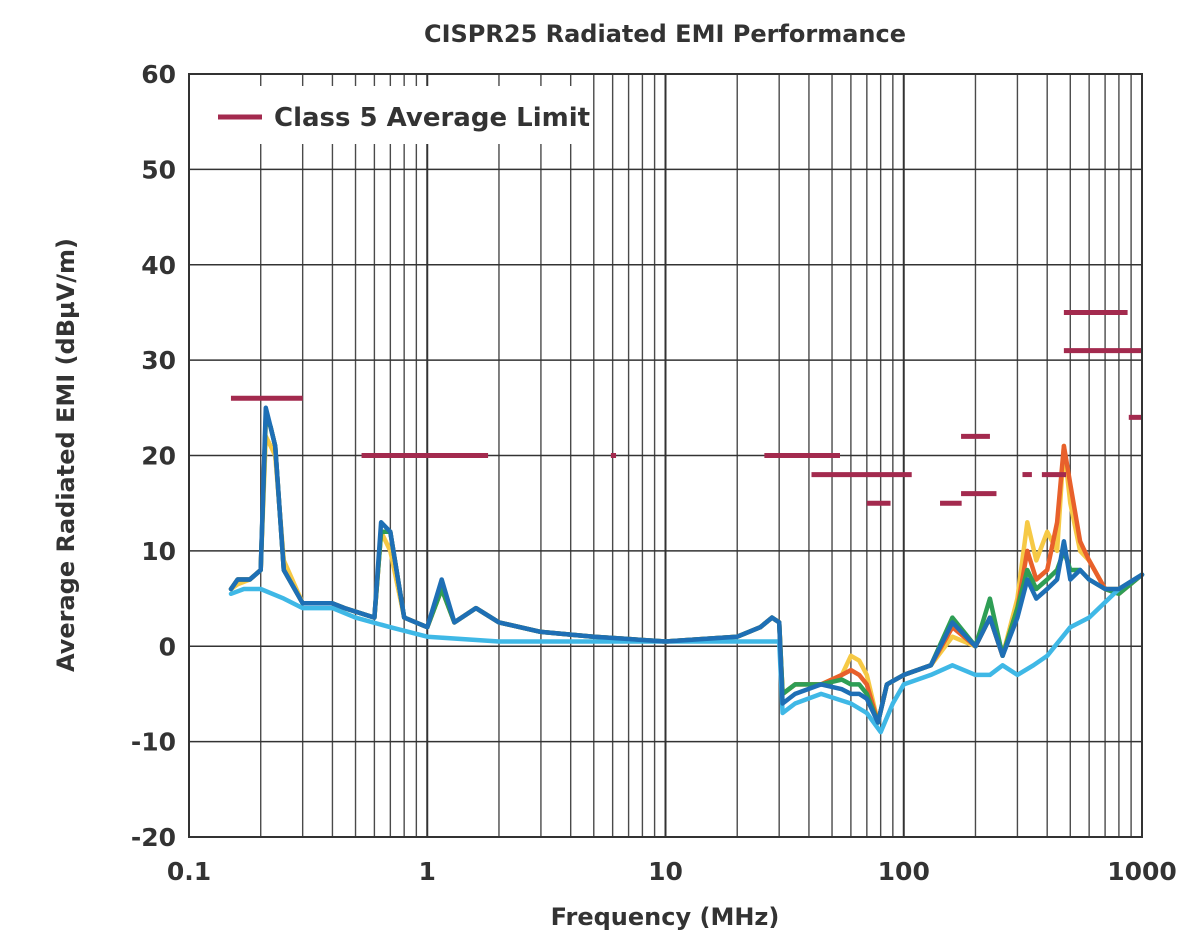 This screenshot has height=949, width=1198. I want to click on legend-background, so click(392, 115).